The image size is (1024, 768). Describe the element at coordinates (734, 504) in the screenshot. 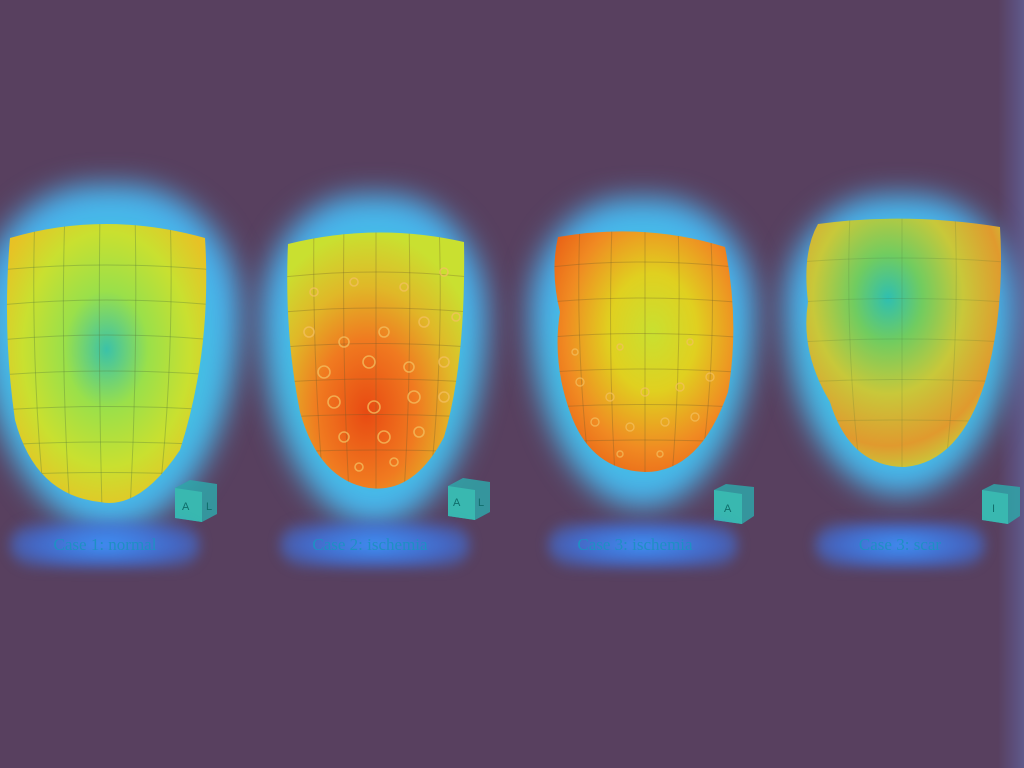

I see `orientation-cube: A` at that location.